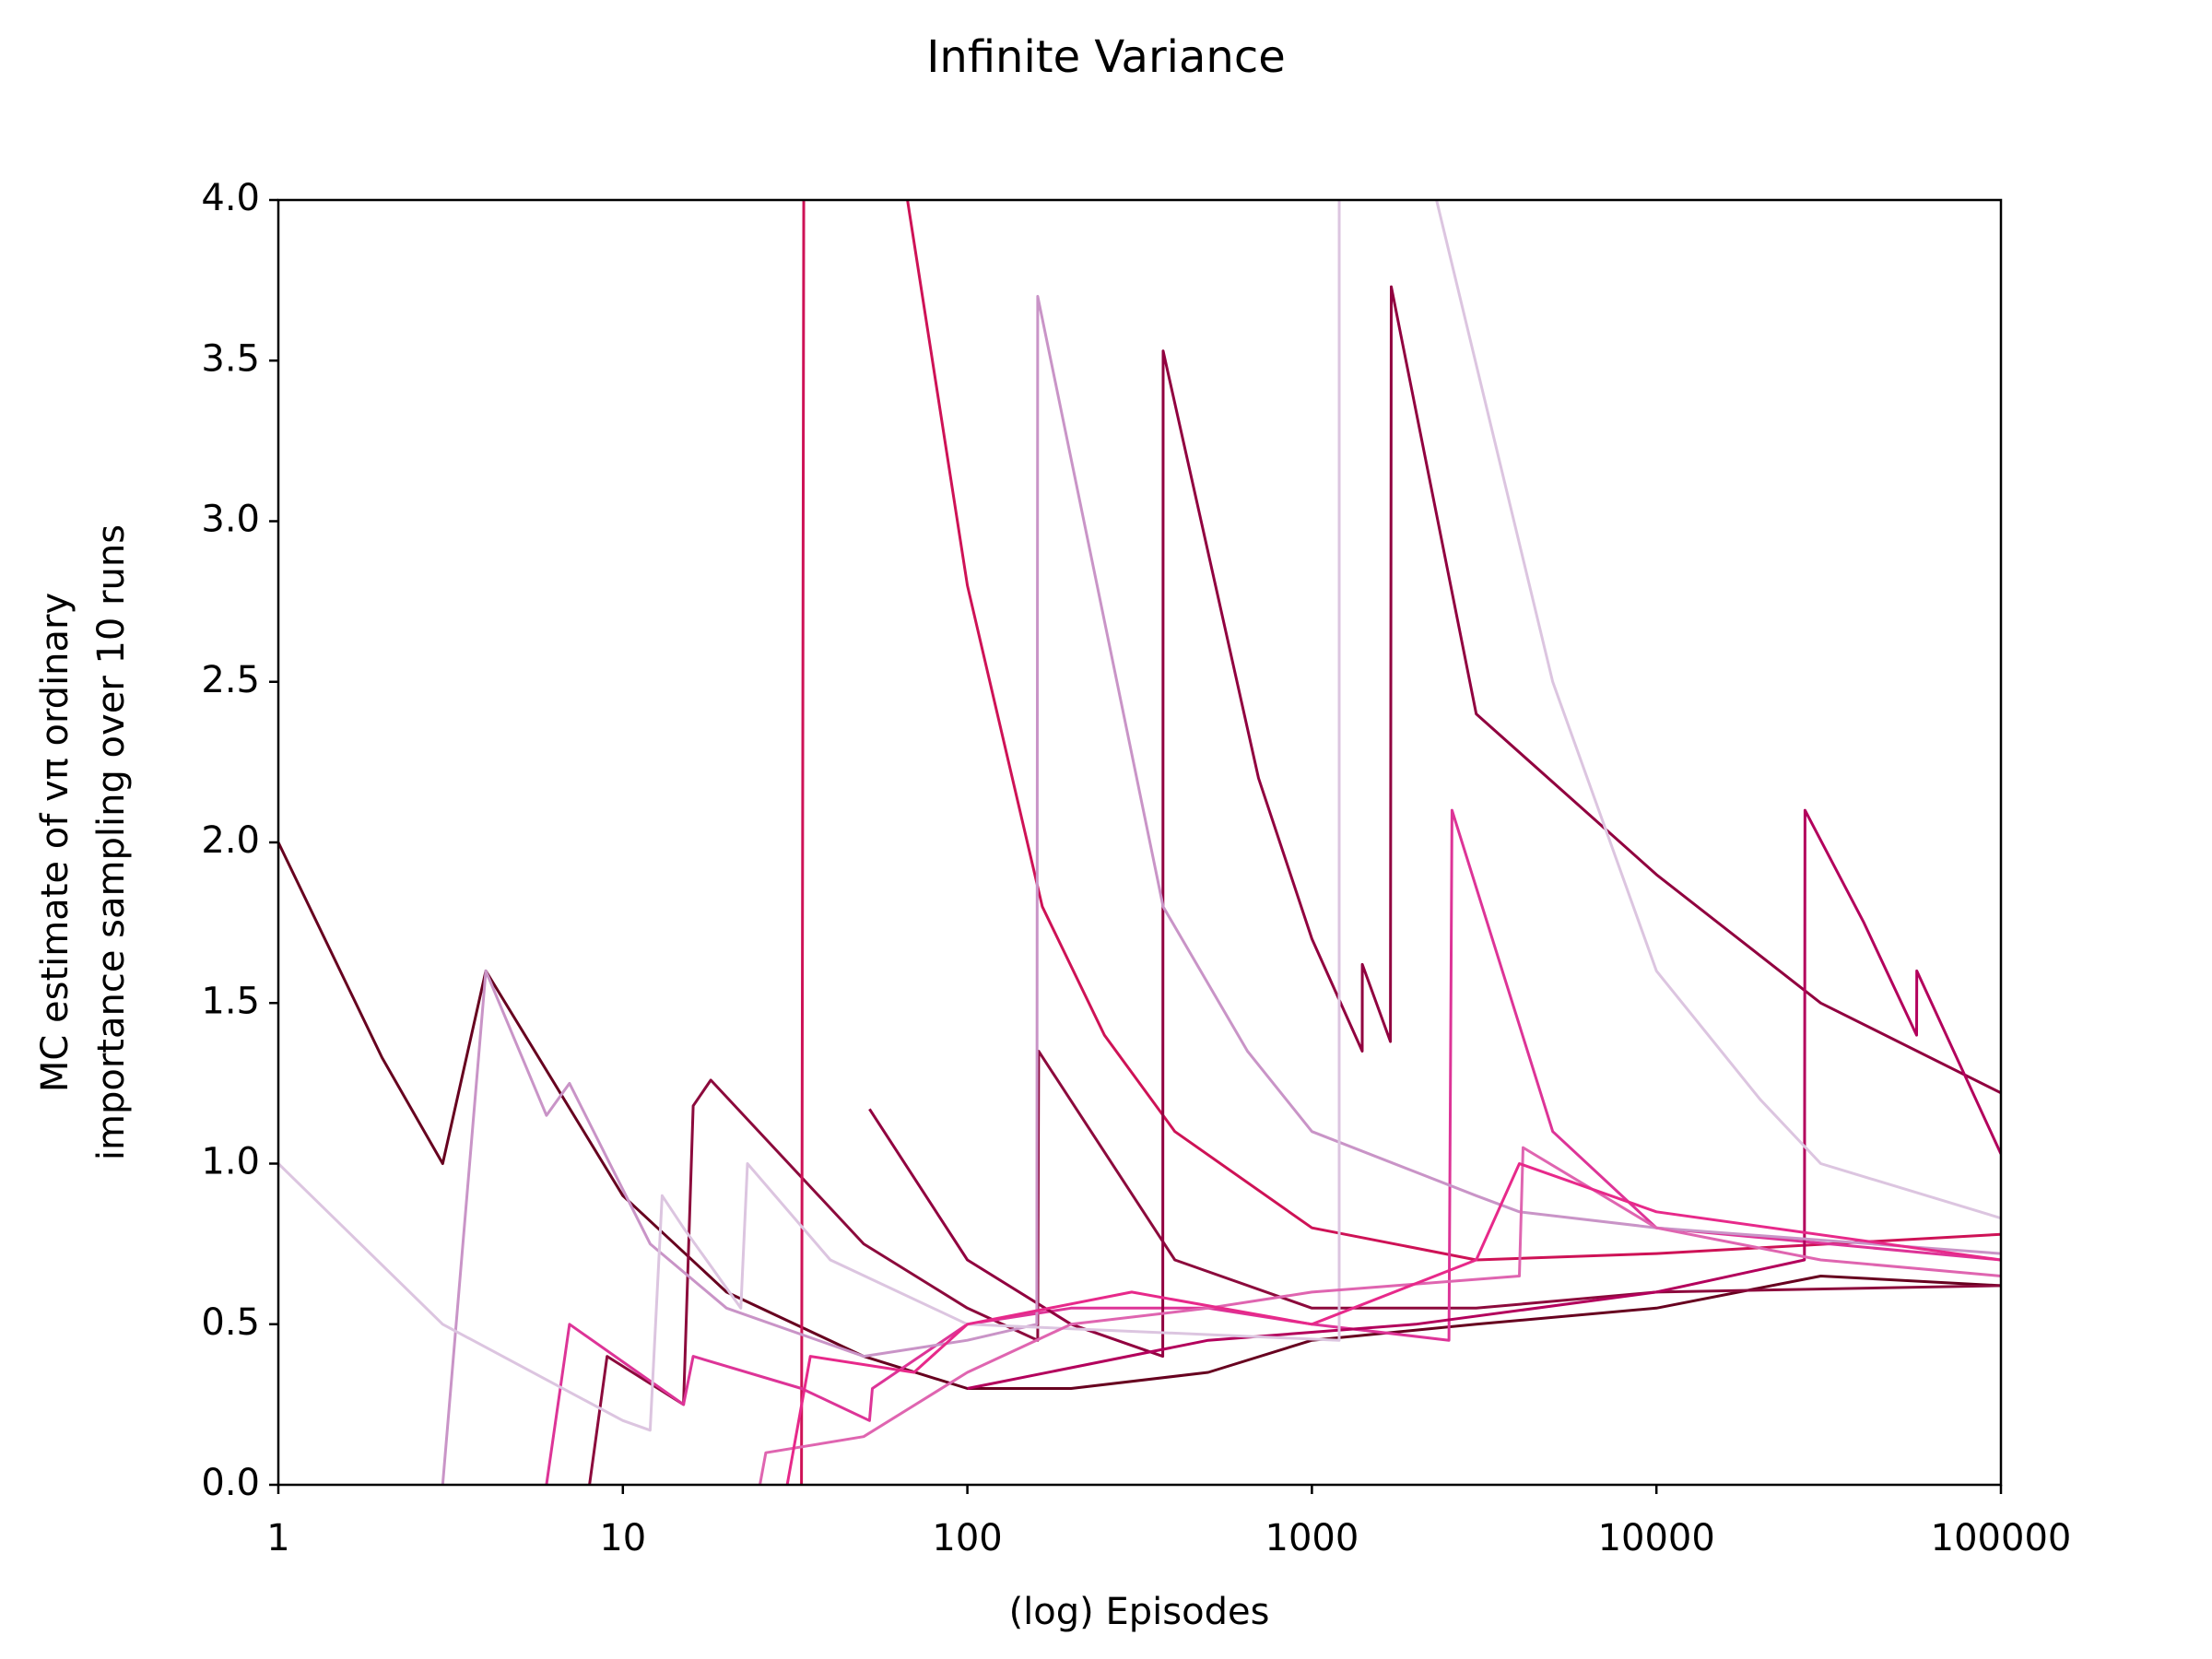 The image size is (2212, 1659). I want to click on y-tick-label: 1.5, so click(230, 1001).